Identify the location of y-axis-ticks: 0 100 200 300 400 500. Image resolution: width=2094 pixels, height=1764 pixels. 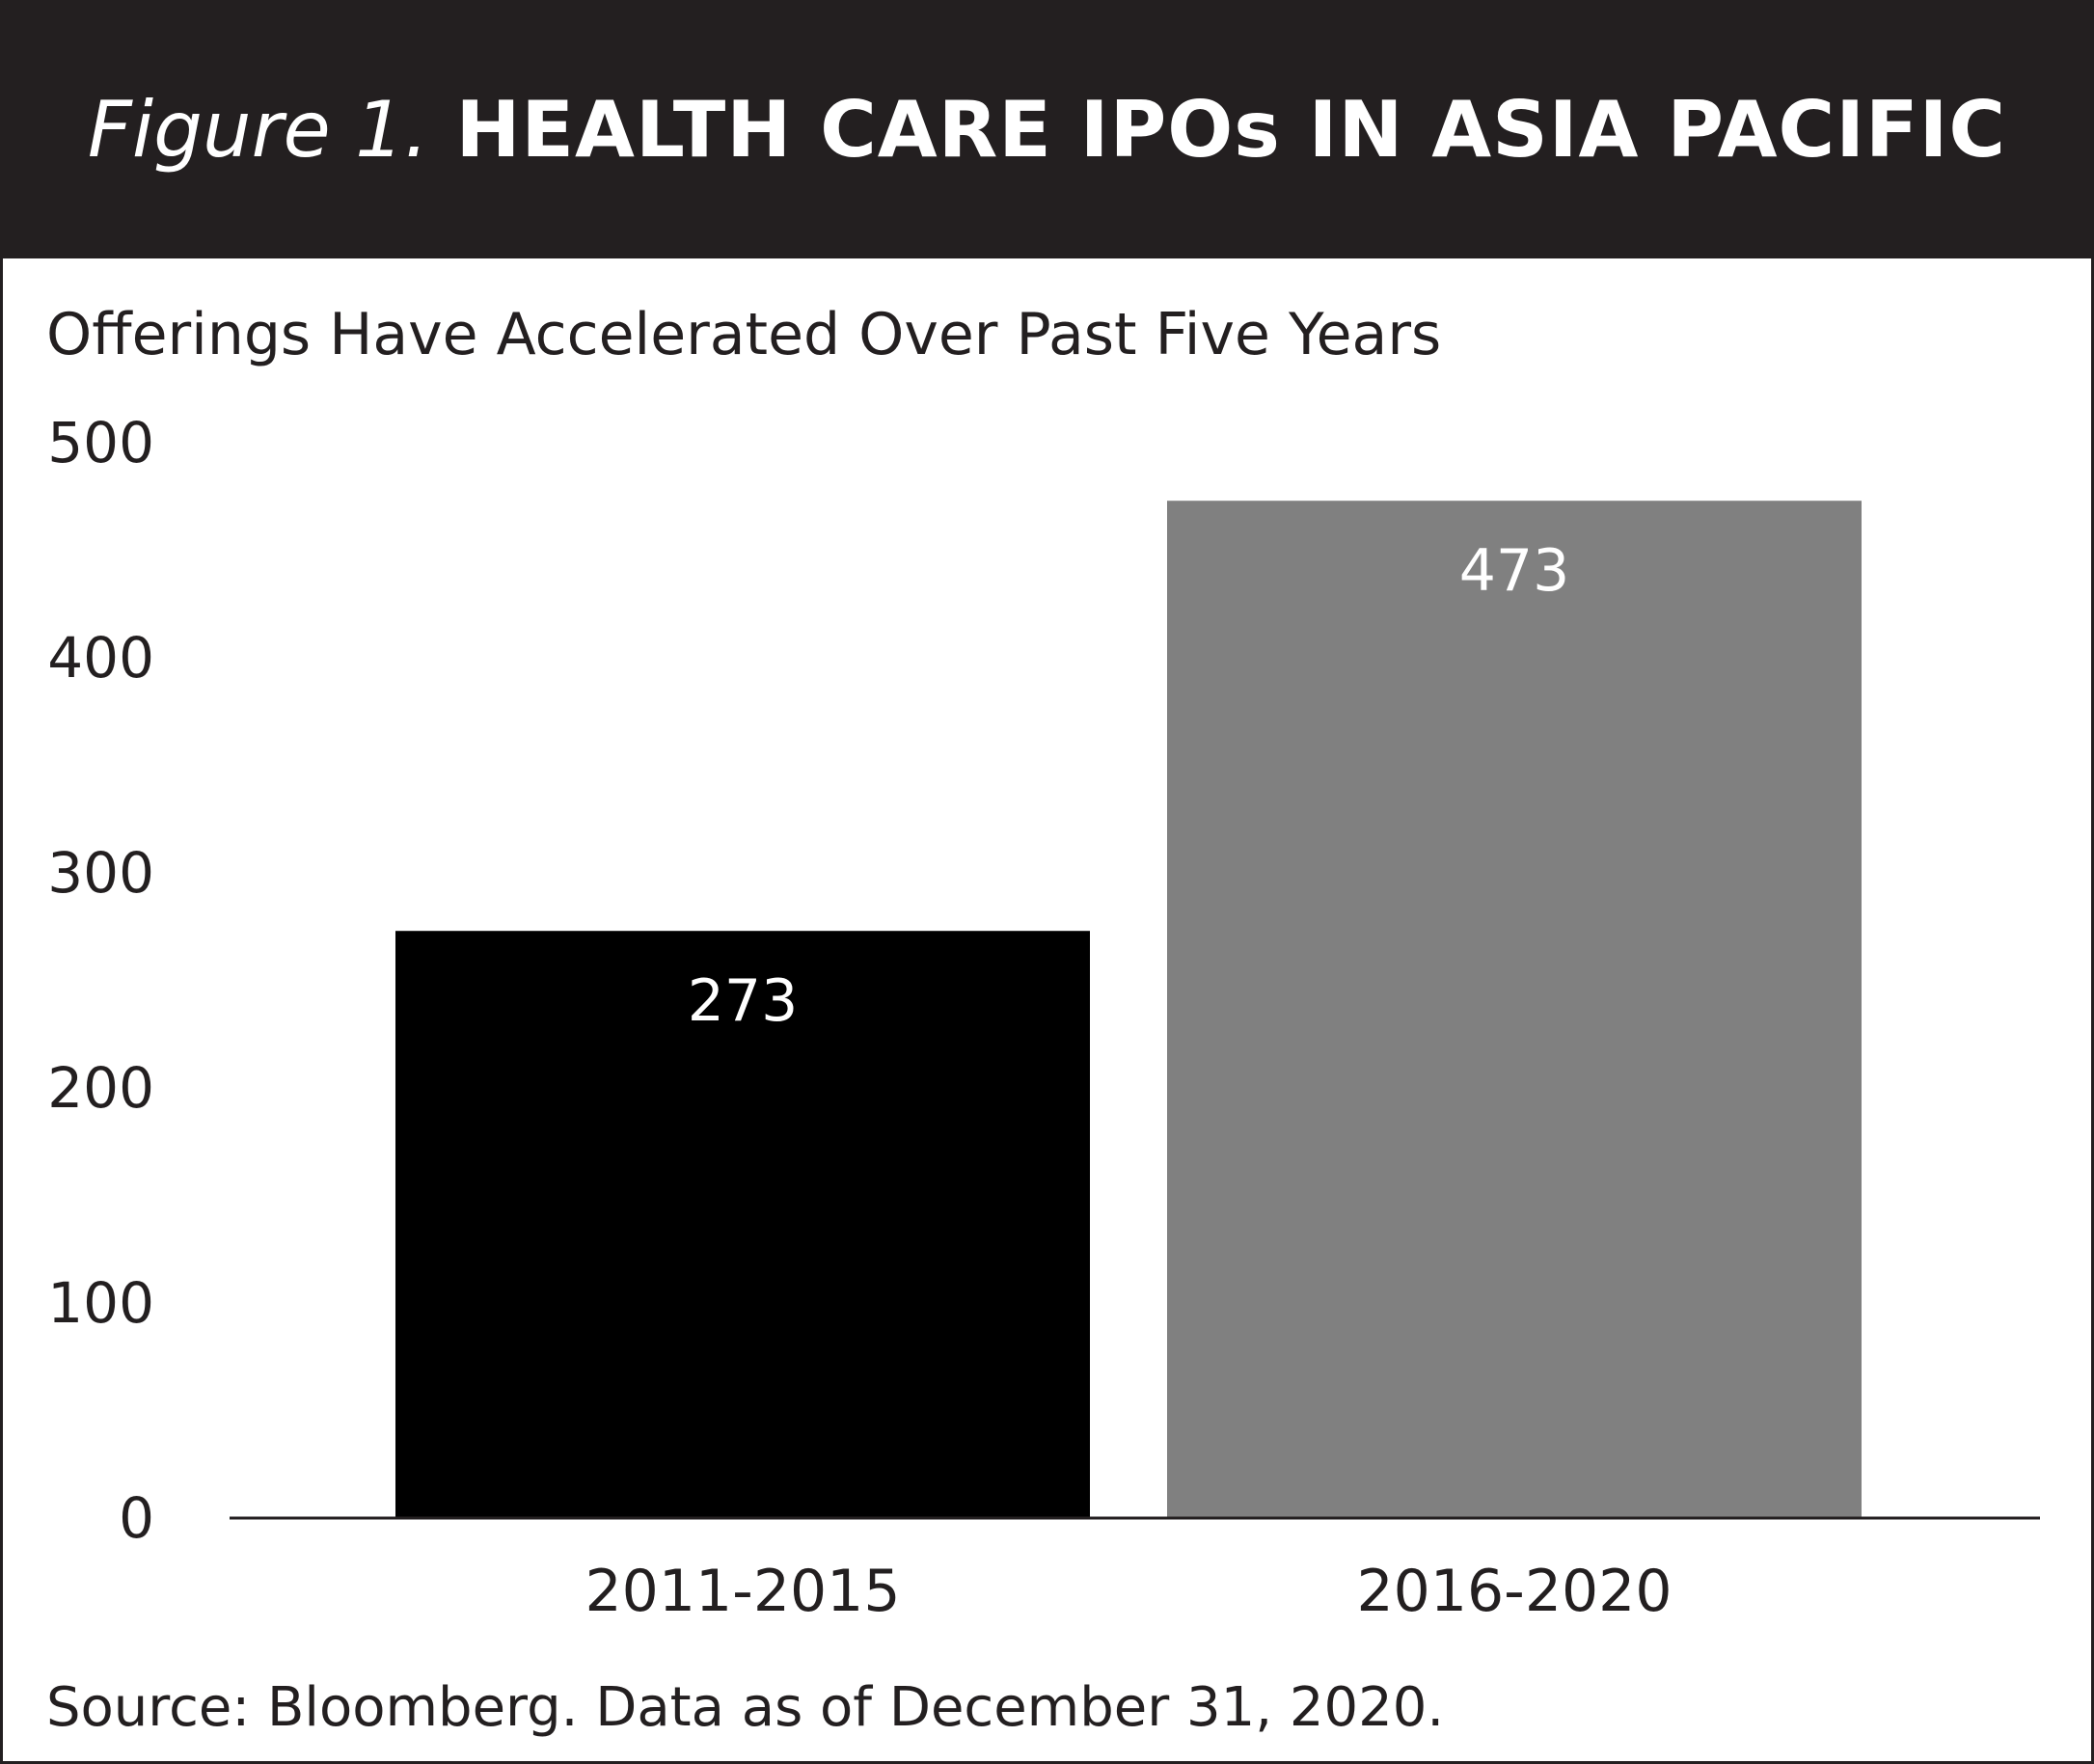
(100, 981).